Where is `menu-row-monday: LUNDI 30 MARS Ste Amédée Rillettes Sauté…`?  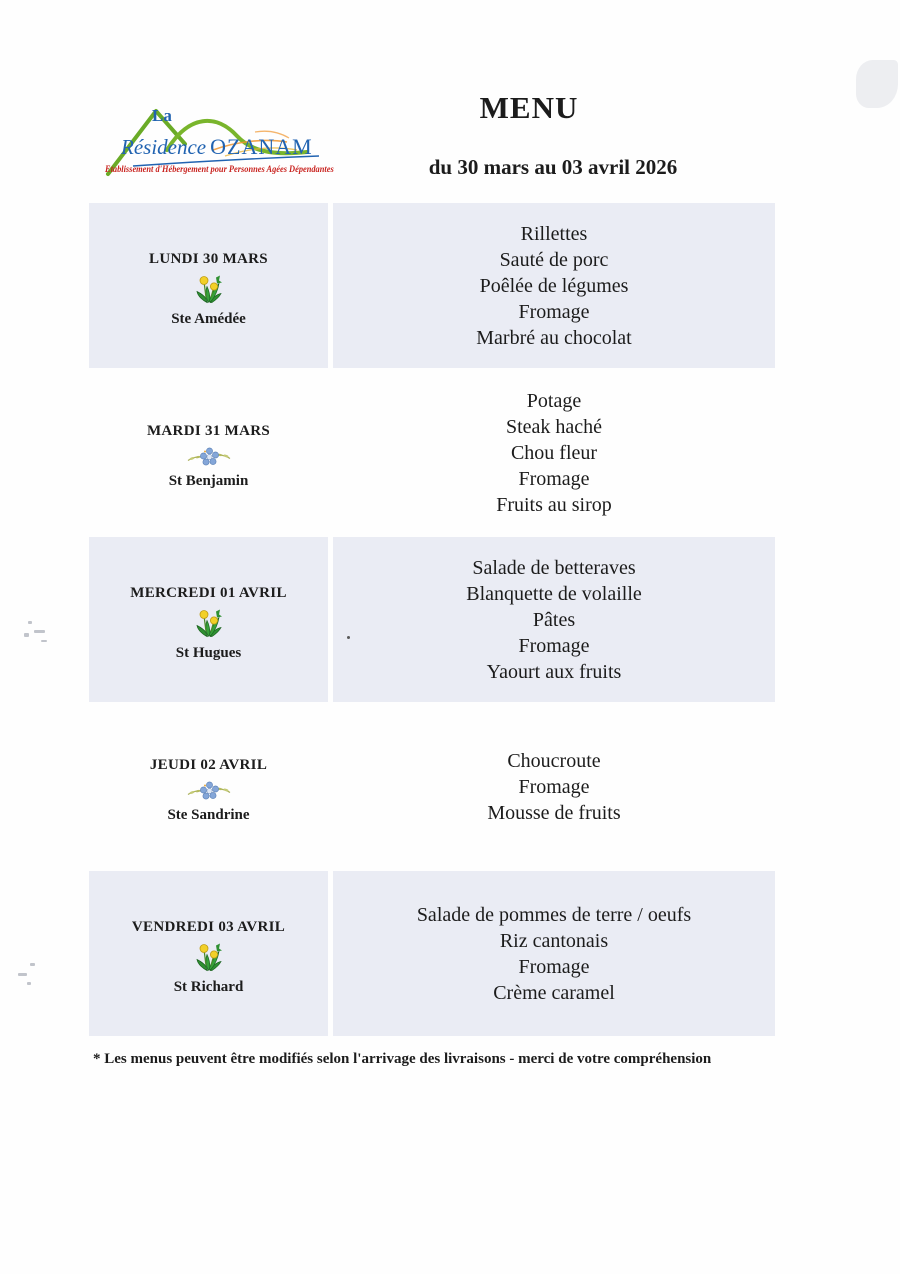 menu-row-monday: LUNDI 30 MARS Ste Amédée Rillettes Sauté… is located at coordinates (432, 285).